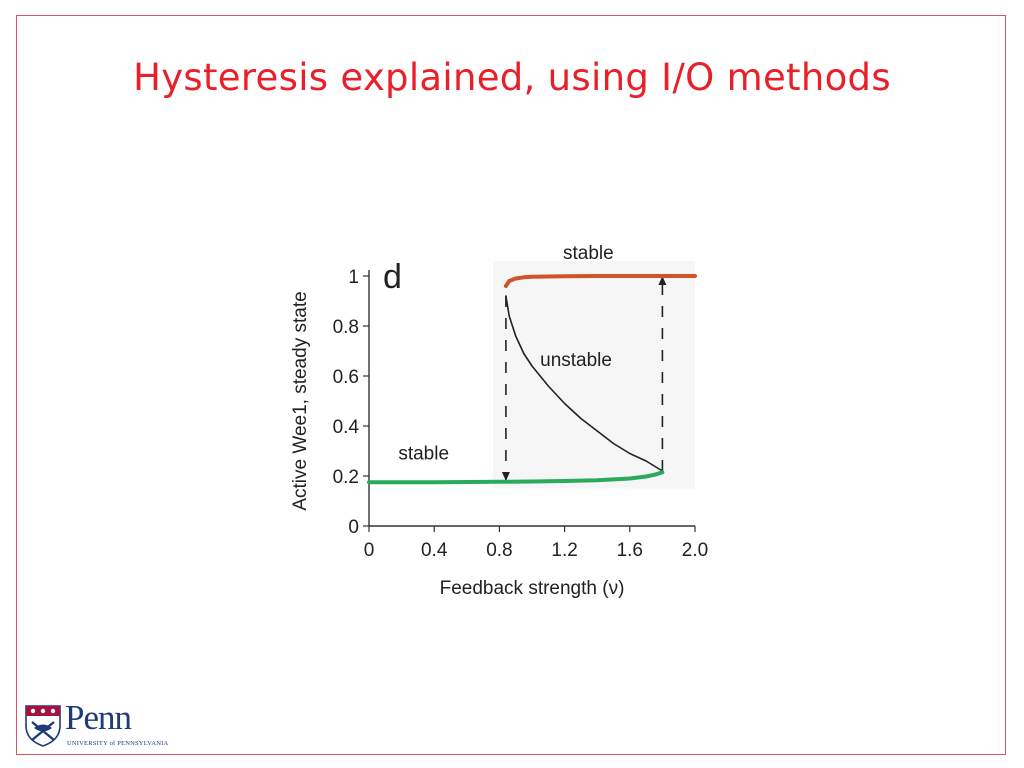  What do you see at coordinates (505, 476) in the screenshot?
I see `transition-arrow-down` at bounding box center [505, 476].